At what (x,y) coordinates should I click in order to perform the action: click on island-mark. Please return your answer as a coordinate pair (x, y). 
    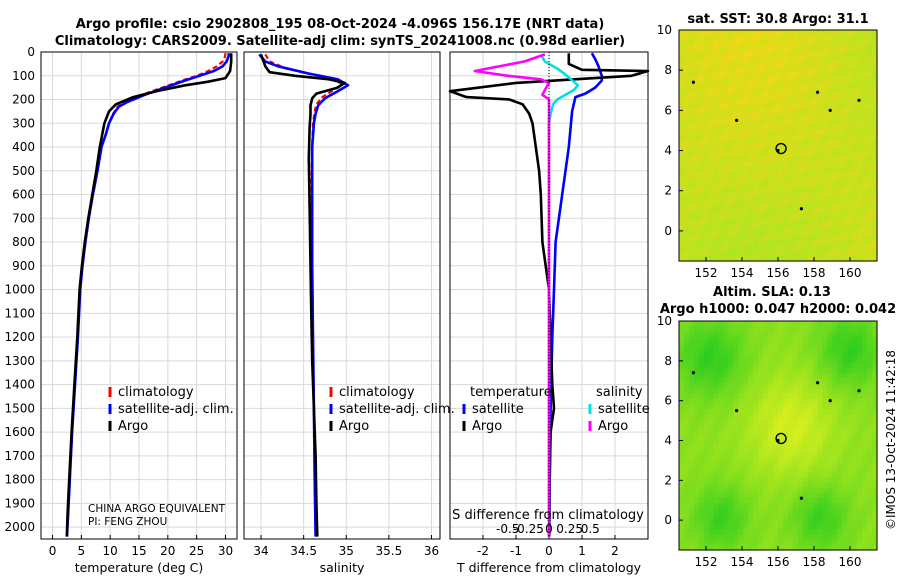
    Looking at the image, I should click on (737, 120).